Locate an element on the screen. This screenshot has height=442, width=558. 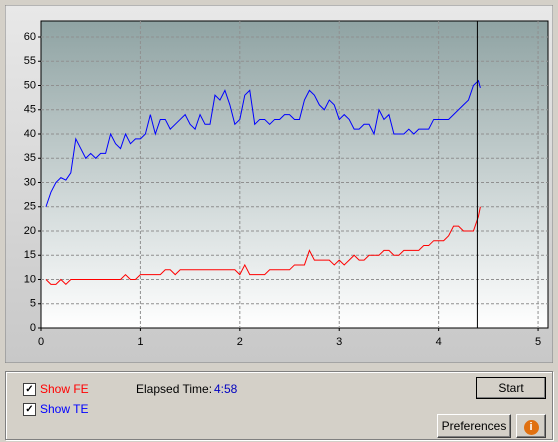
y-tick-label: 5 is located at coordinates (33, 304).